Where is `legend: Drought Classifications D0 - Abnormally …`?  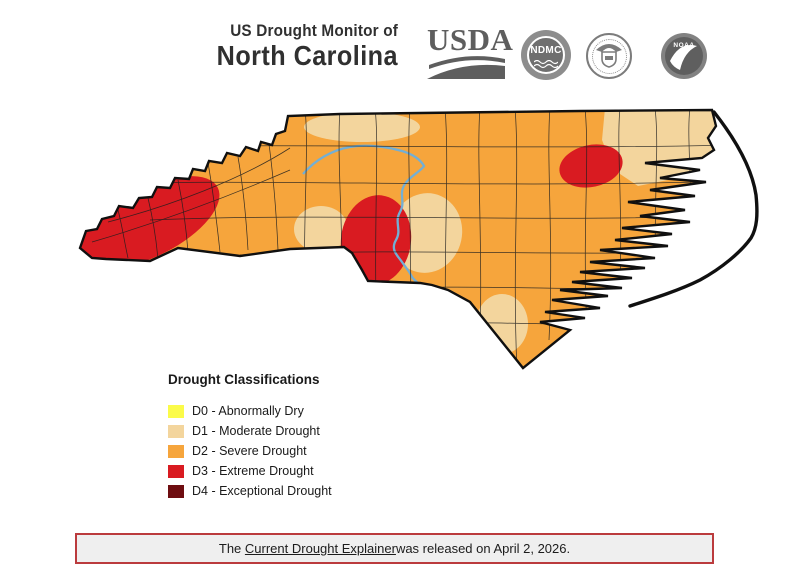
legend: Drought Classifications D0 - Abnormally … is located at coordinates (250, 436).